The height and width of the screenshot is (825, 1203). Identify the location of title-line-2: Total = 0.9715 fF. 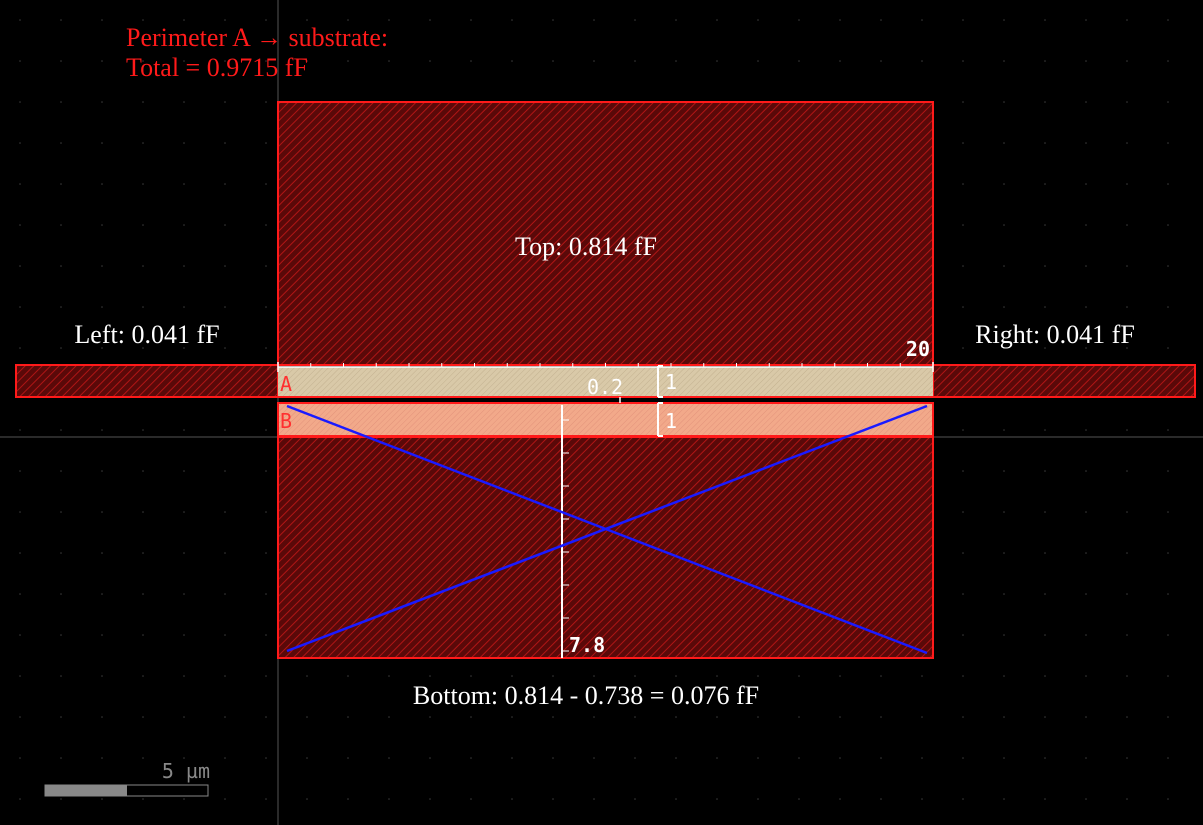
(217, 67).